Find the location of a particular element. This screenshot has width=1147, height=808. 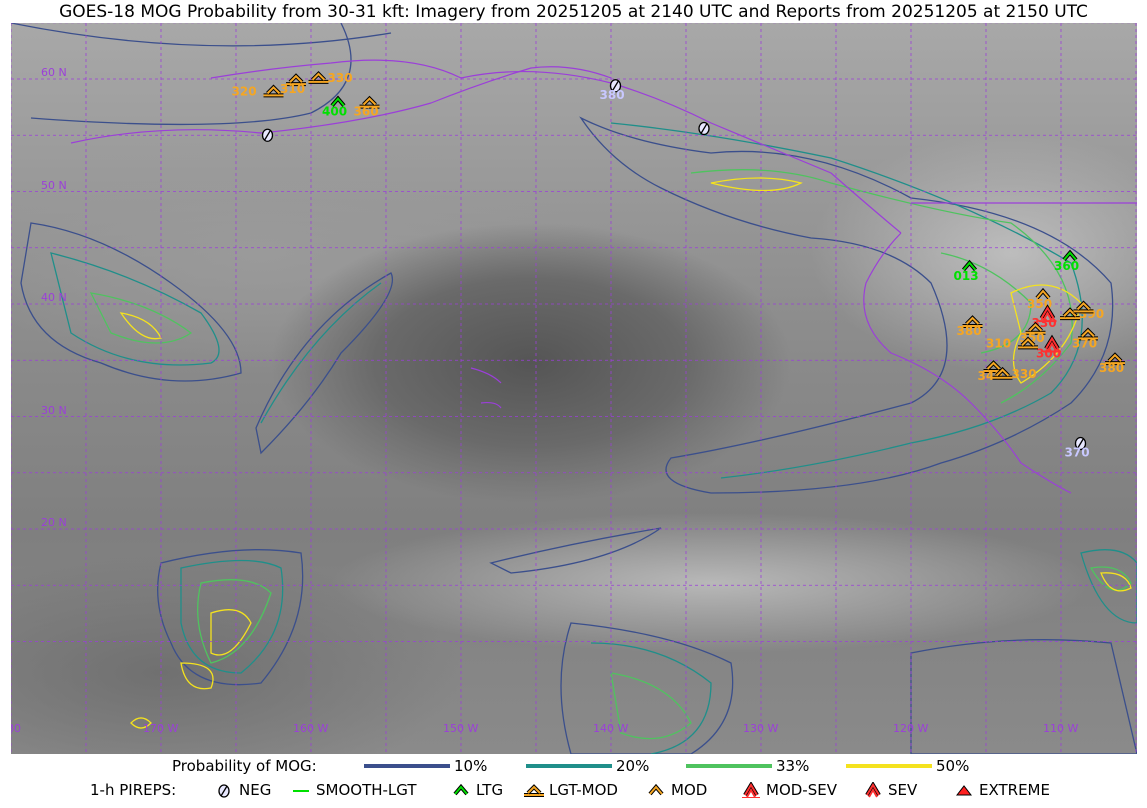

legend-label: SEV is located at coordinates (903, 790).